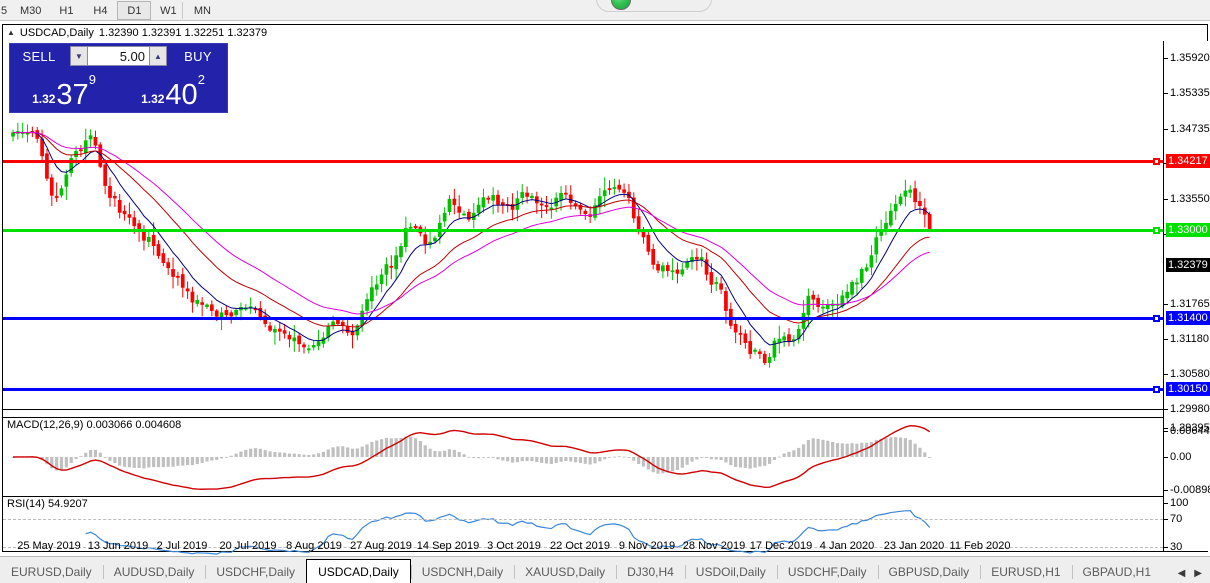  What do you see at coordinates (1025, 572) in the screenshot?
I see `chart-tab-eurusd-h1: EURUSD,H1` at bounding box center [1025, 572].